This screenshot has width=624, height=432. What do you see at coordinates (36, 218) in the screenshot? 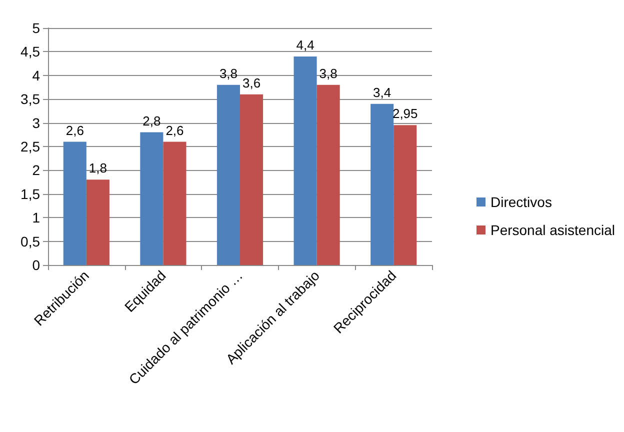
I see `y-tick-label: 1` at bounding box center [36, 218].